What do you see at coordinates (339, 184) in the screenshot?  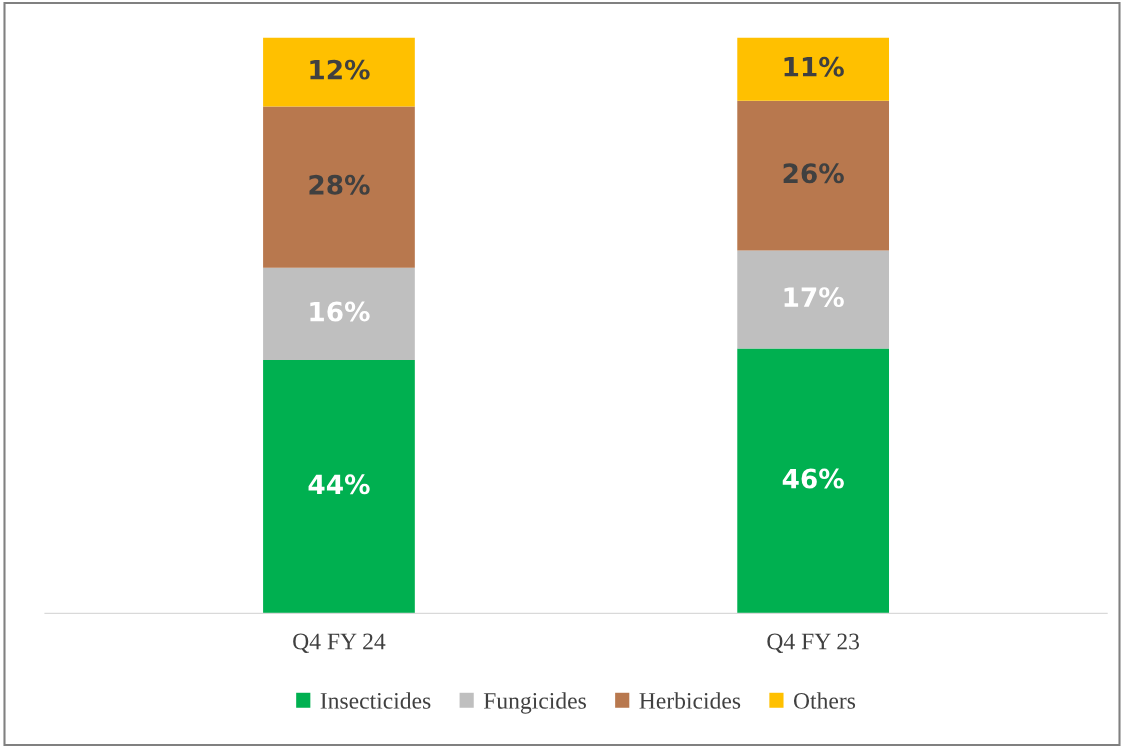 I see `data-label: 28%` at bounding box center [339, 184].